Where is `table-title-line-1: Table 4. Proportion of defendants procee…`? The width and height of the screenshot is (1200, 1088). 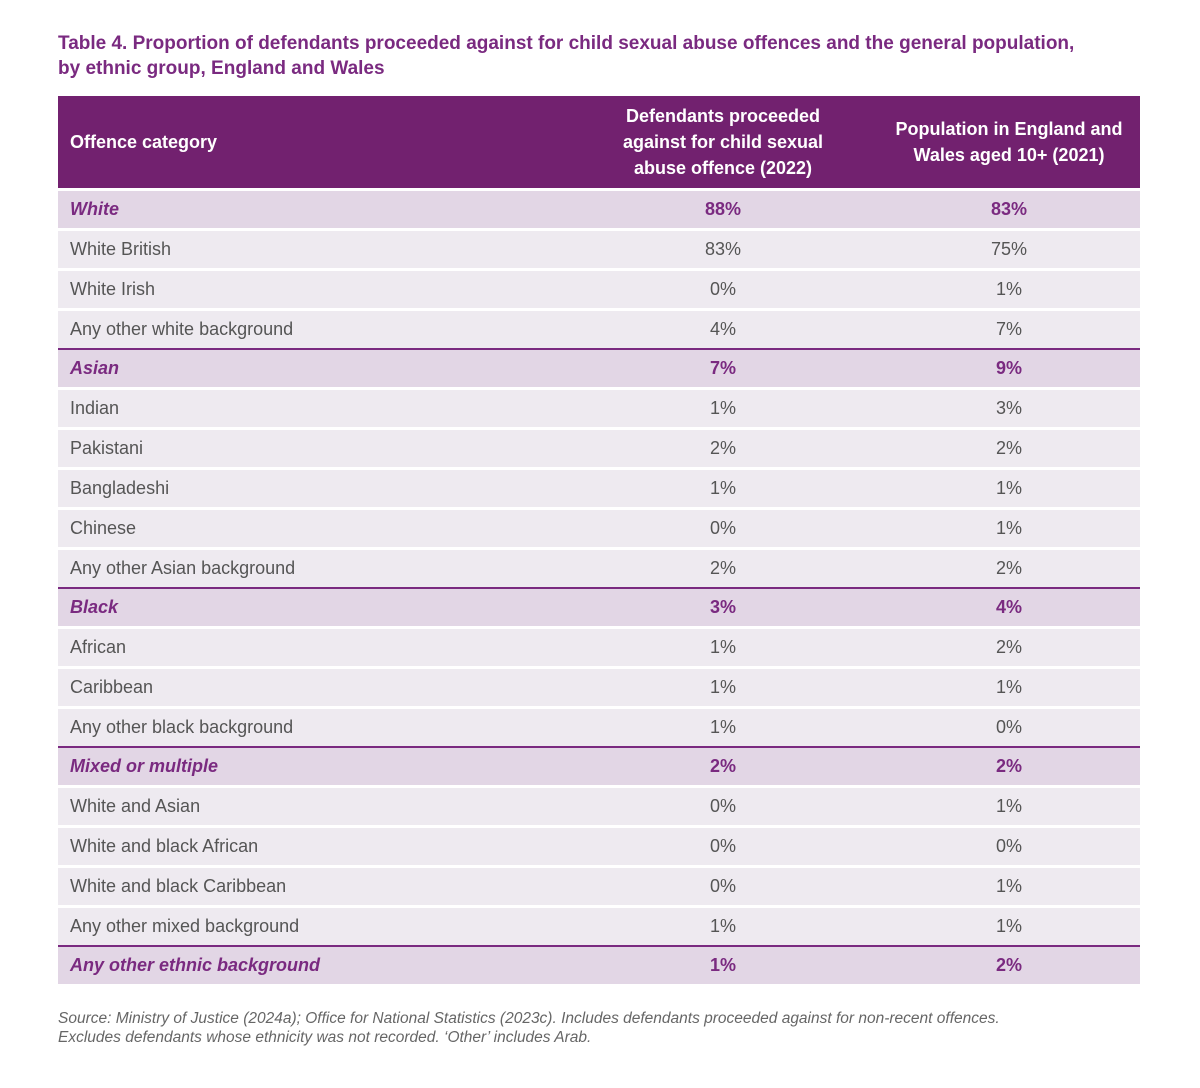 table-title-line-1: Table 4. Proportion of defendants procee… is located at coordinates (566, 43).